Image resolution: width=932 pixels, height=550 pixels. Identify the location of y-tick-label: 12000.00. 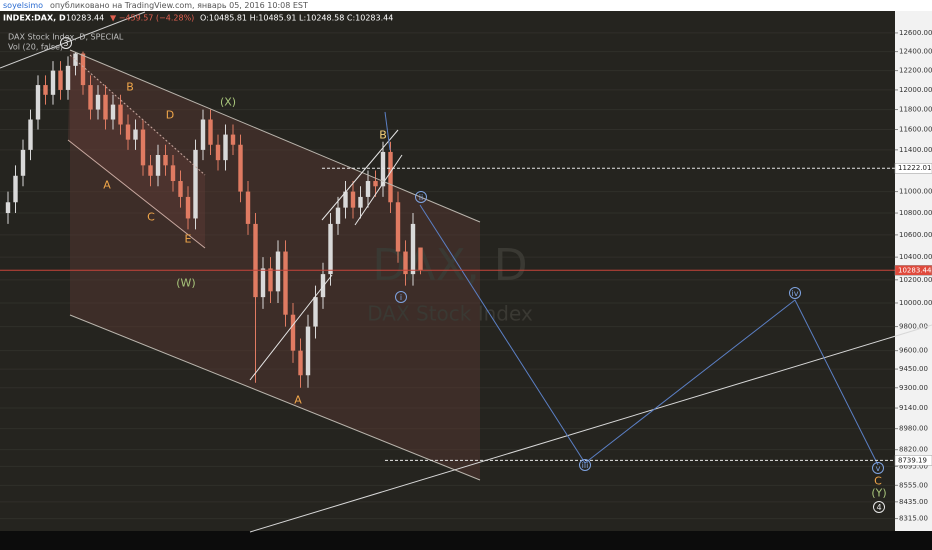
(915, 90).